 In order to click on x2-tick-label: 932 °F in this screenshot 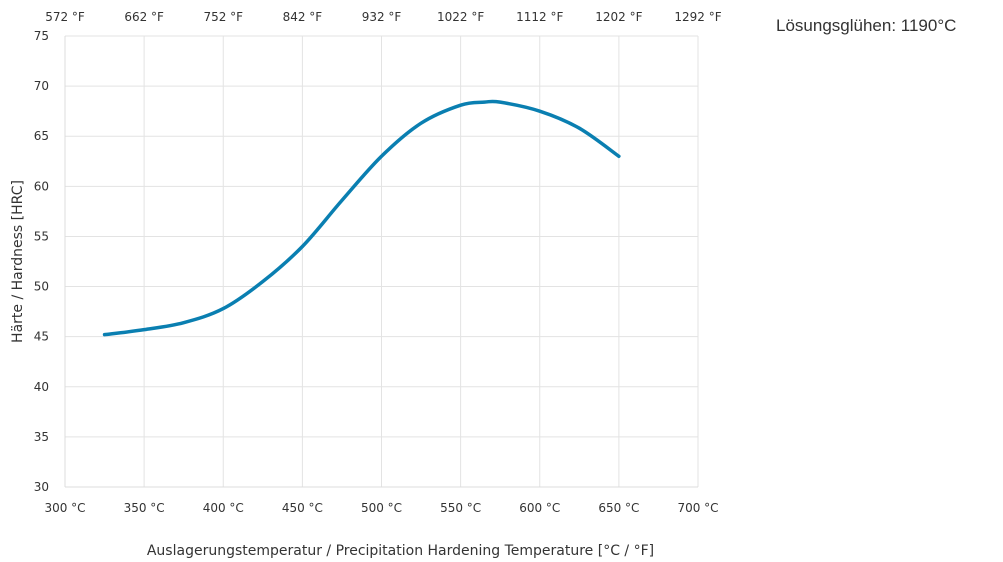, I will do `click(382, 17)`.